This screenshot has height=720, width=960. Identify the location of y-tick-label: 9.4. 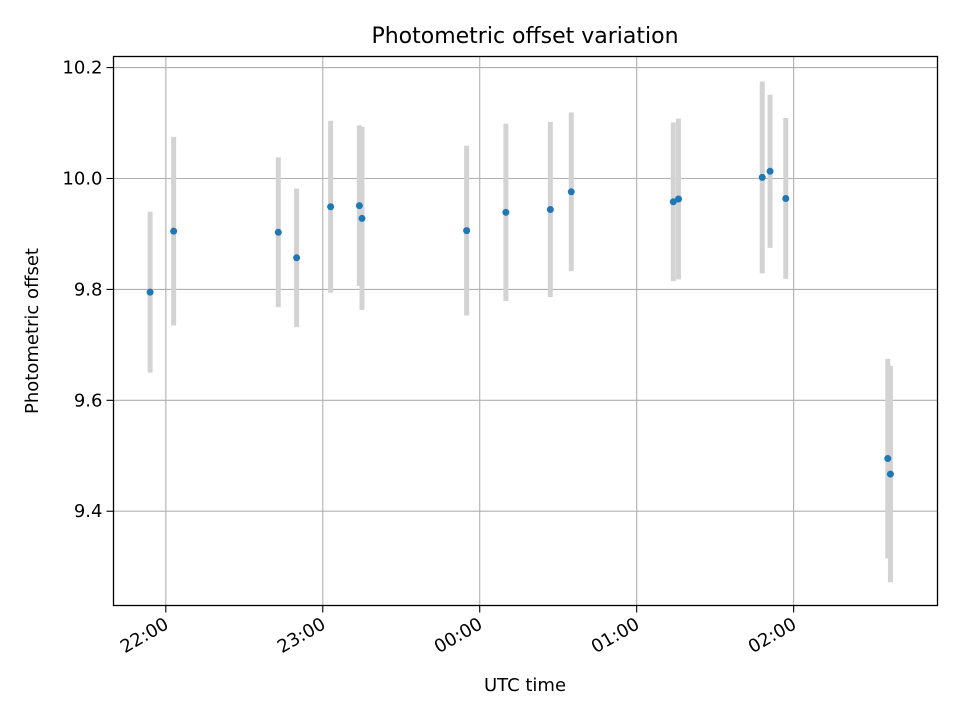
(88, 511).